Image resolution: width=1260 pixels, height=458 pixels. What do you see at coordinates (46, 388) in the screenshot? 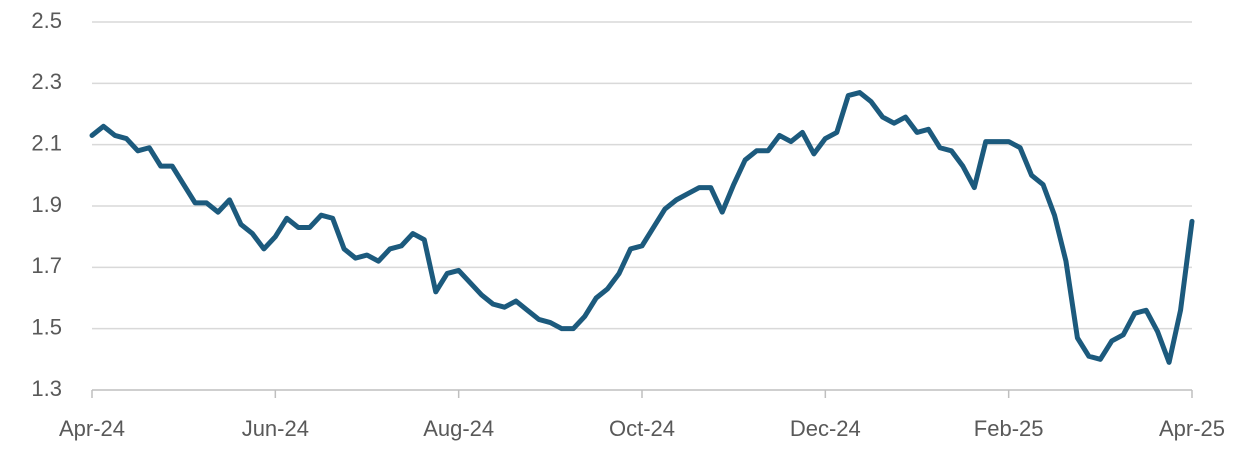
I see `y-tick-label: 1.3` at bounding box center [46, 388].